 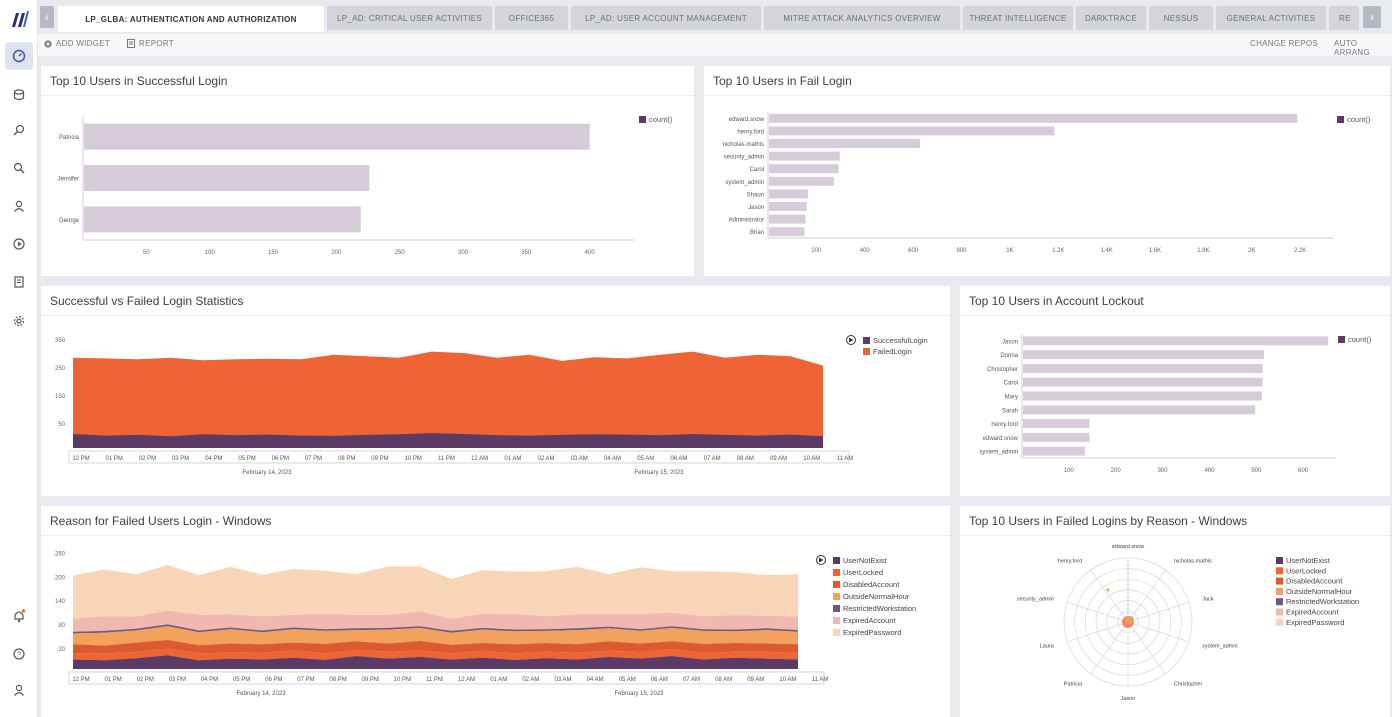 I want to click on x-tick-label: 600, so click(x=913, y=251).